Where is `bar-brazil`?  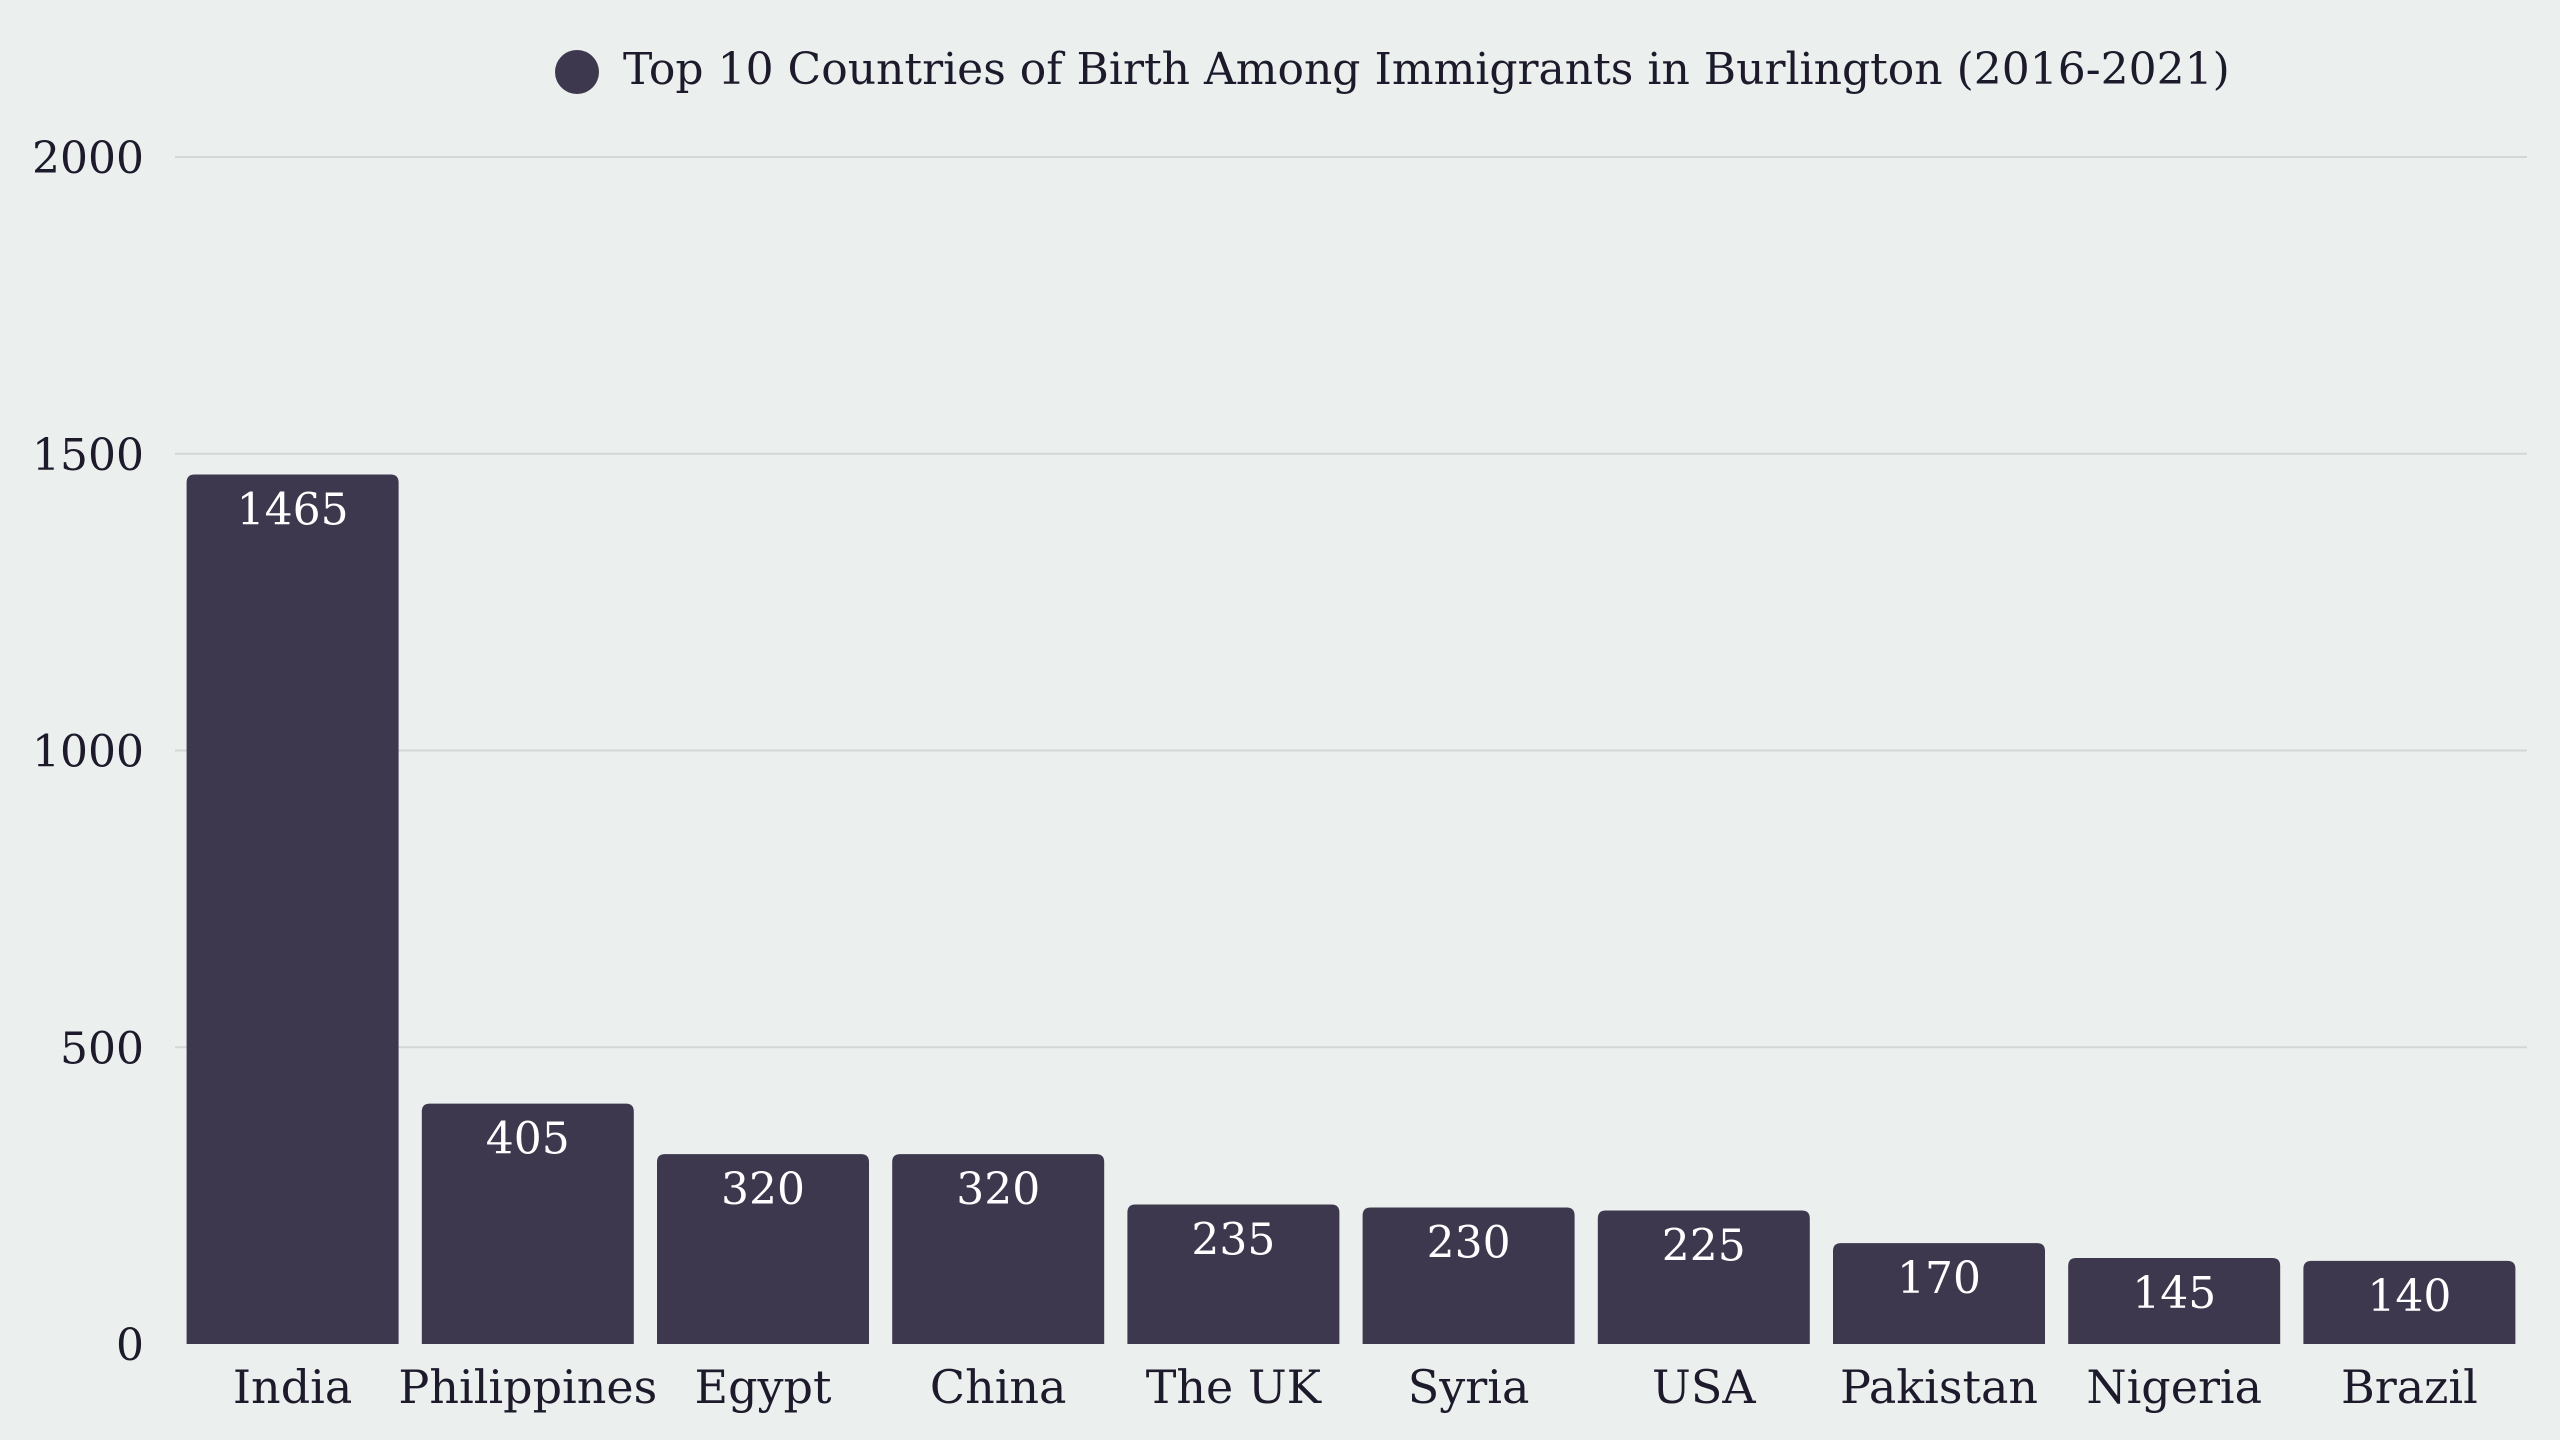
bar-brazil is located at coordinates (2409, 1302).